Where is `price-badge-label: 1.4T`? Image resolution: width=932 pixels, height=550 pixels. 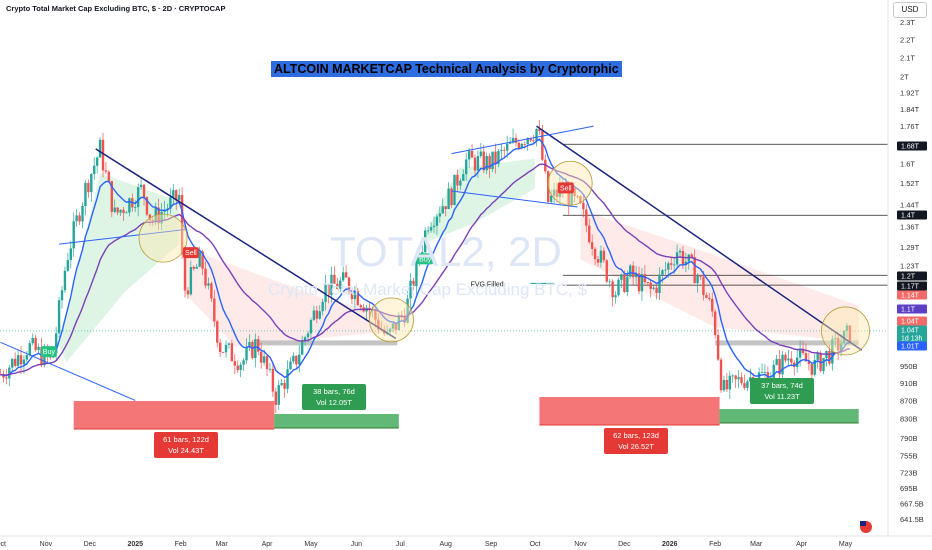 price-badge-label: 1.4T is located at coordinates (908, 216).